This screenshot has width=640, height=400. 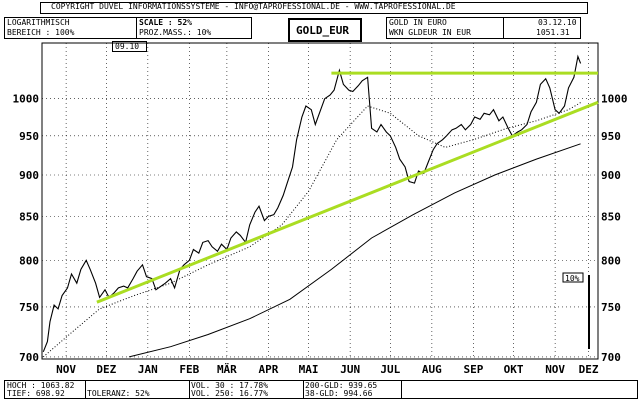 What do you see at coordinates (26, 99) in the screenshot?
I see `y-tick-label-left: 1000` at bounding box center [26, 99].